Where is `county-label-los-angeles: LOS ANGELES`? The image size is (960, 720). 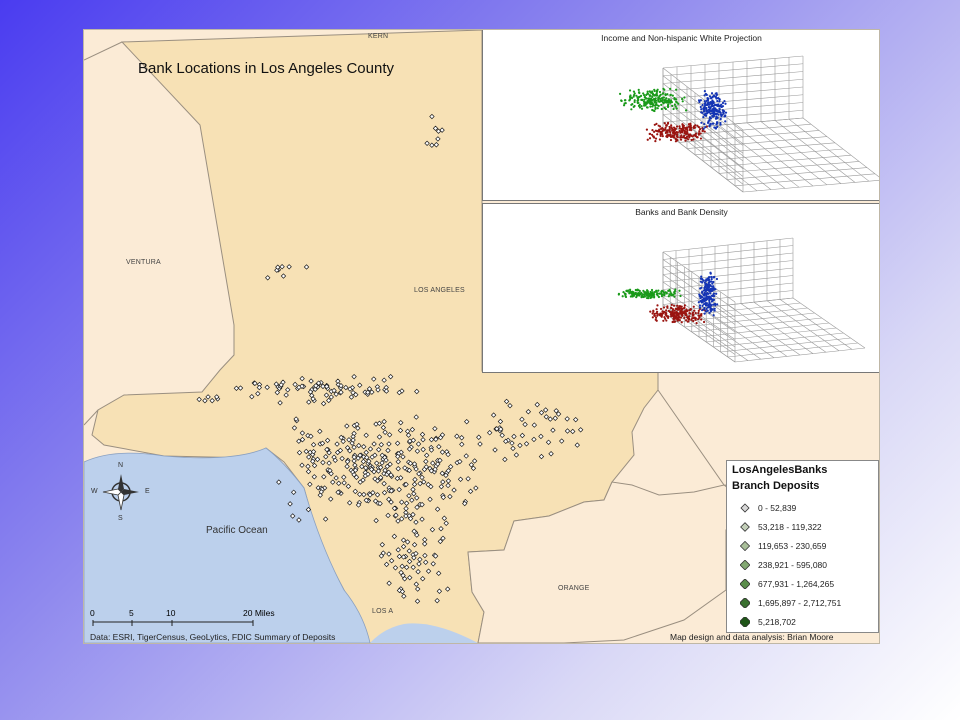 county-label-los-angeles: LOS ANGELES is located at coordinates (439, 290).